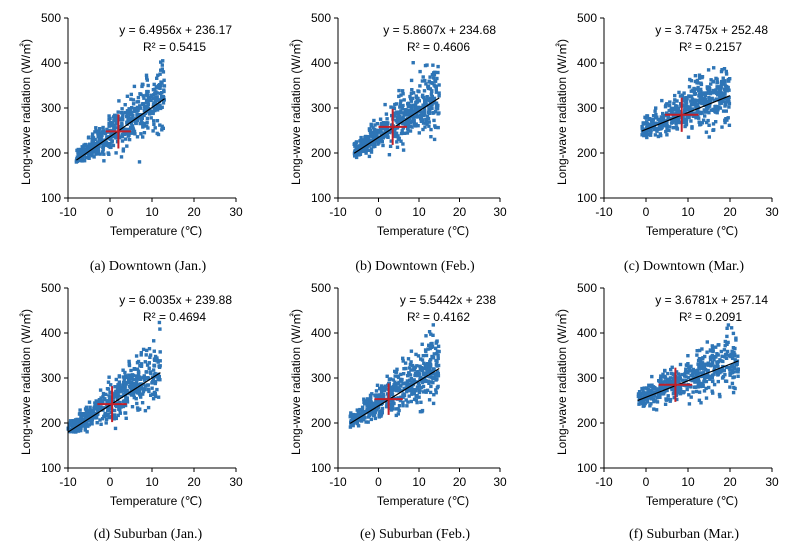 The height and width of the screenshot is (543, 800). What do you see at coordinates (321, 423) in the screenshot?
I see `y-tick-label: 200` at bounding box center [321, 423].